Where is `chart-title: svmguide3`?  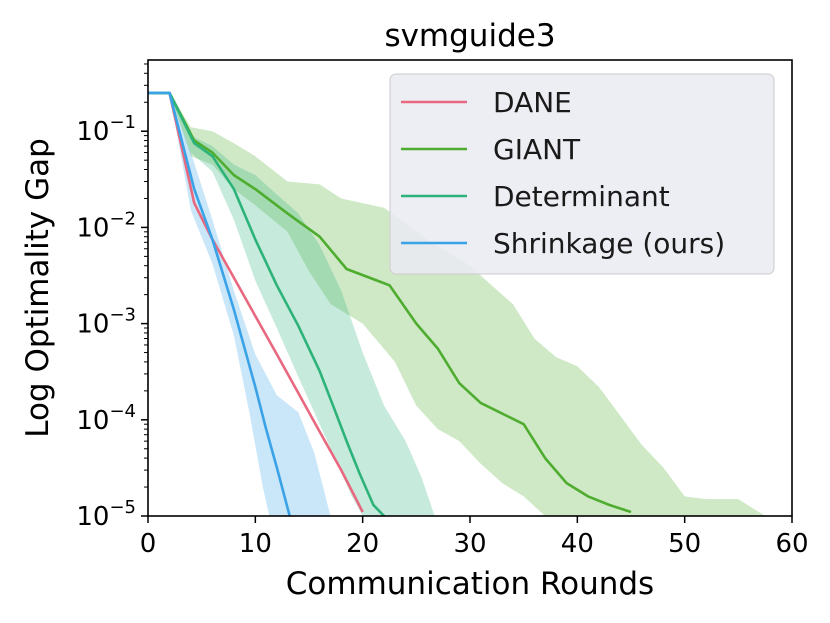 chart-title: svmguide3 is located at coordinates (469, 36).